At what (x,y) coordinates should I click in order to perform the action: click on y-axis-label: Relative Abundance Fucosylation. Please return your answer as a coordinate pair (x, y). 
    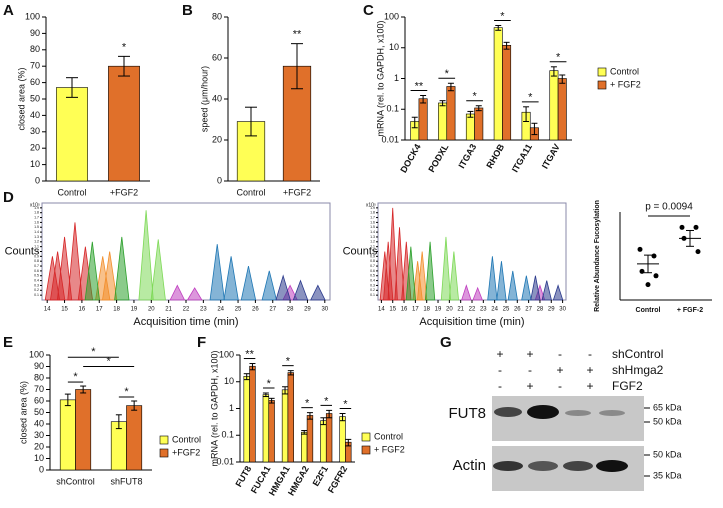
    Looking at the image, I should click on (597, 256).